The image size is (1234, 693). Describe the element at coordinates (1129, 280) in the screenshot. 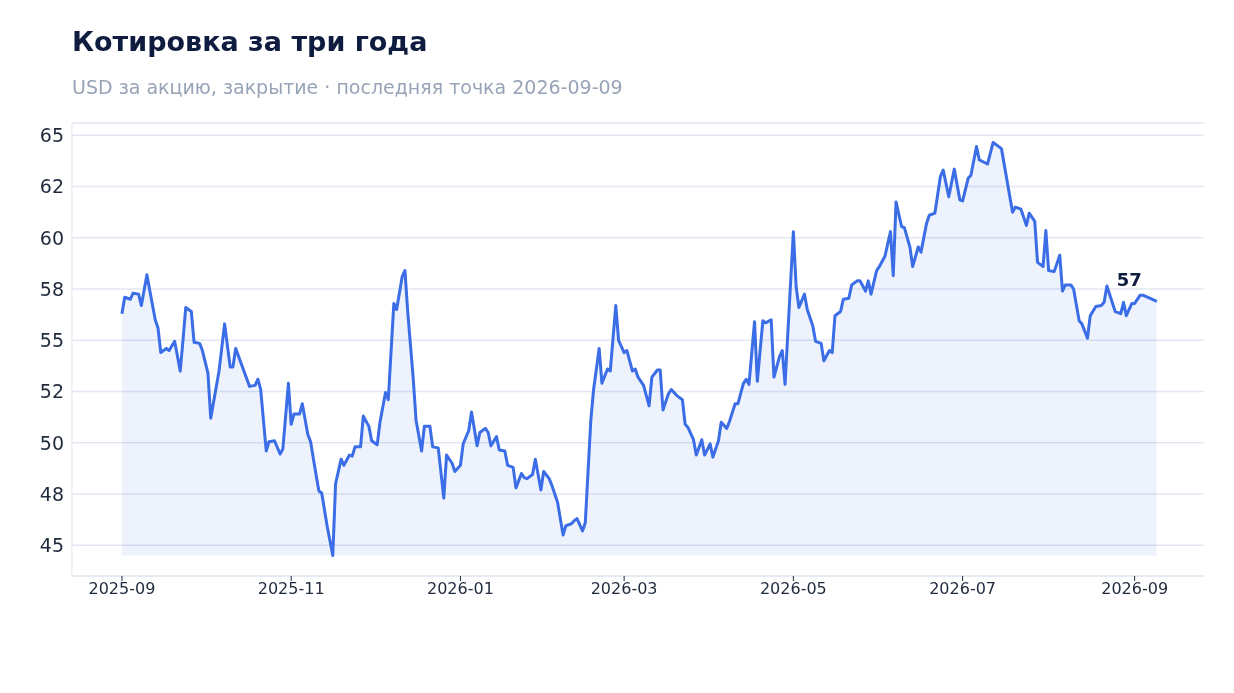

I see `annotation: 57` at that location.